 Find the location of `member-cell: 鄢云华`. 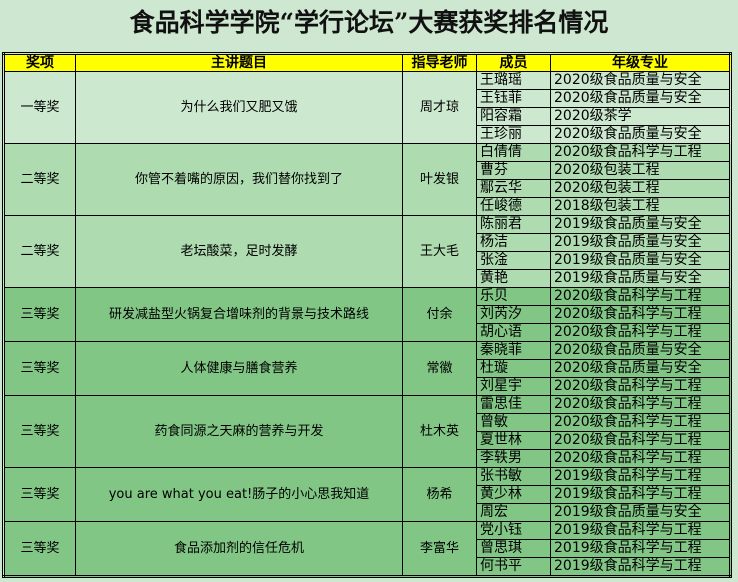

member-cell: 鄢云华 is located at coordinates (513, 188).